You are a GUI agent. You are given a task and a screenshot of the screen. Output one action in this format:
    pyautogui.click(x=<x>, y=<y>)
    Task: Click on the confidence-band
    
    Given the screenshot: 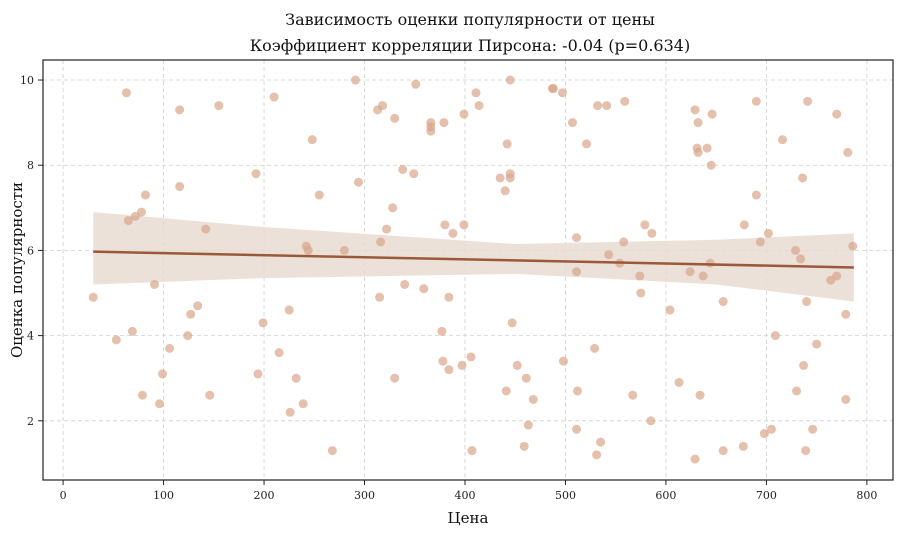 What is the action you would take?
    pyautogui.click(x=473, y=257)
    